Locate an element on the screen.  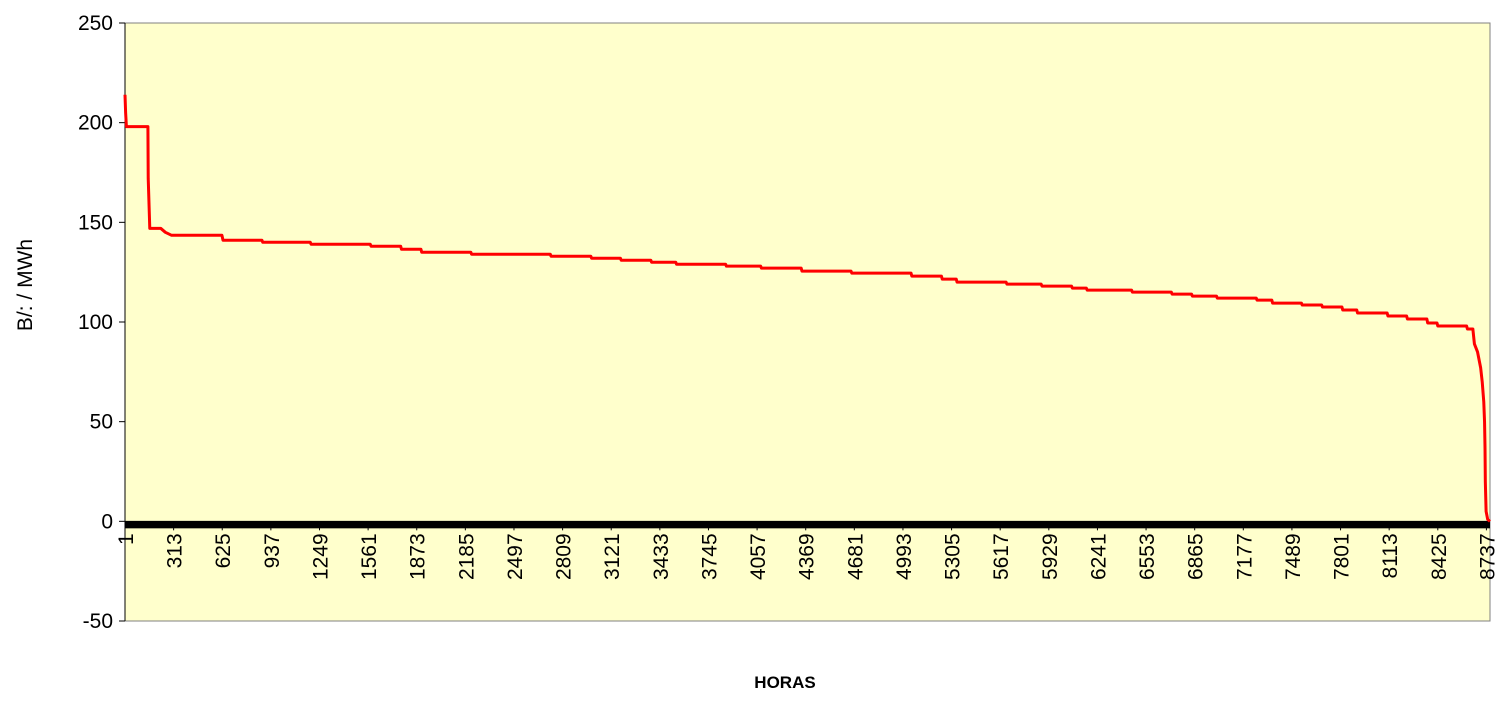
y-axis-label: B/: / MWh is located at coordinates (25, 285).